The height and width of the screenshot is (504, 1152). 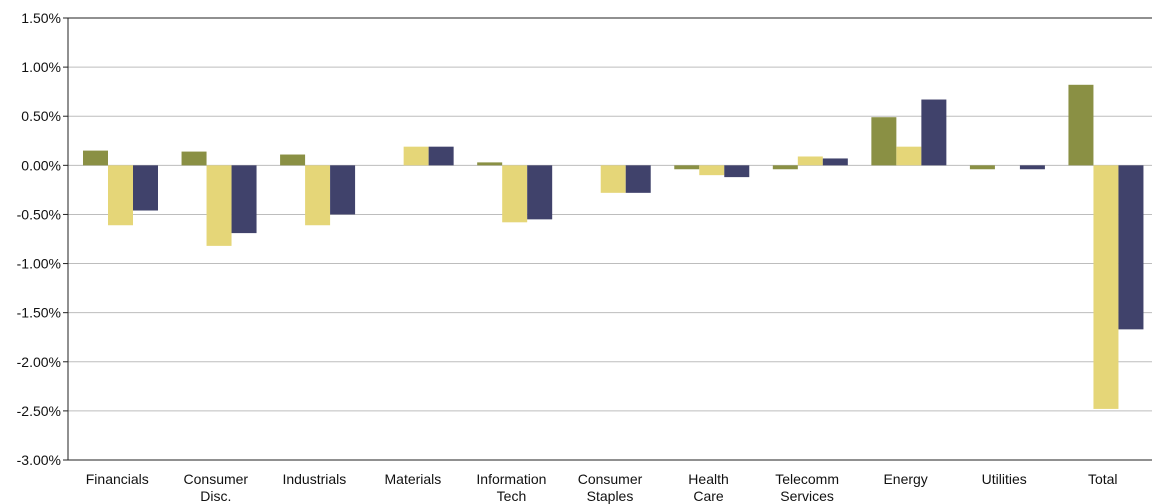 What do you see at coordinates (982, 167) in the screenshot?
I see `bar-utilities-s1` at bounding box center [982, 167].